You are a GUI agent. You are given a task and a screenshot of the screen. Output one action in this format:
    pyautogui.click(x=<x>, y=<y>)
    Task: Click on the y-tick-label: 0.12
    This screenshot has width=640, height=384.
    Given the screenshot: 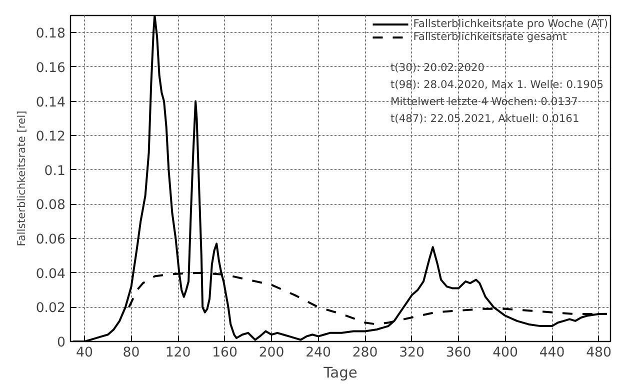 What is the action you would take?
    pyautogui.click(x=51, y=137)
    